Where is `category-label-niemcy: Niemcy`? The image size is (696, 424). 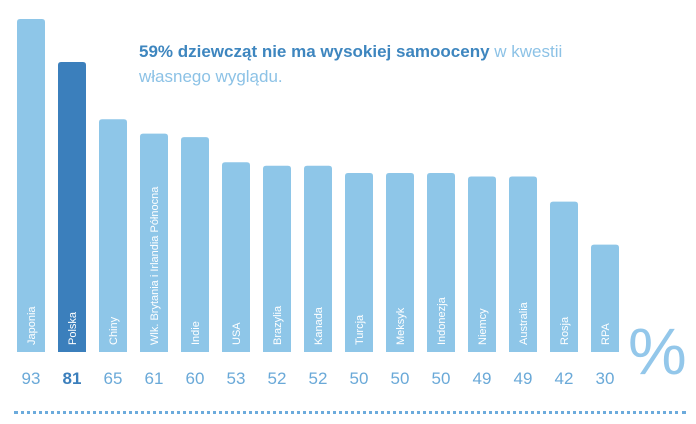
category-label-niemcy: Niemcy is located at coordinates (483, 326).